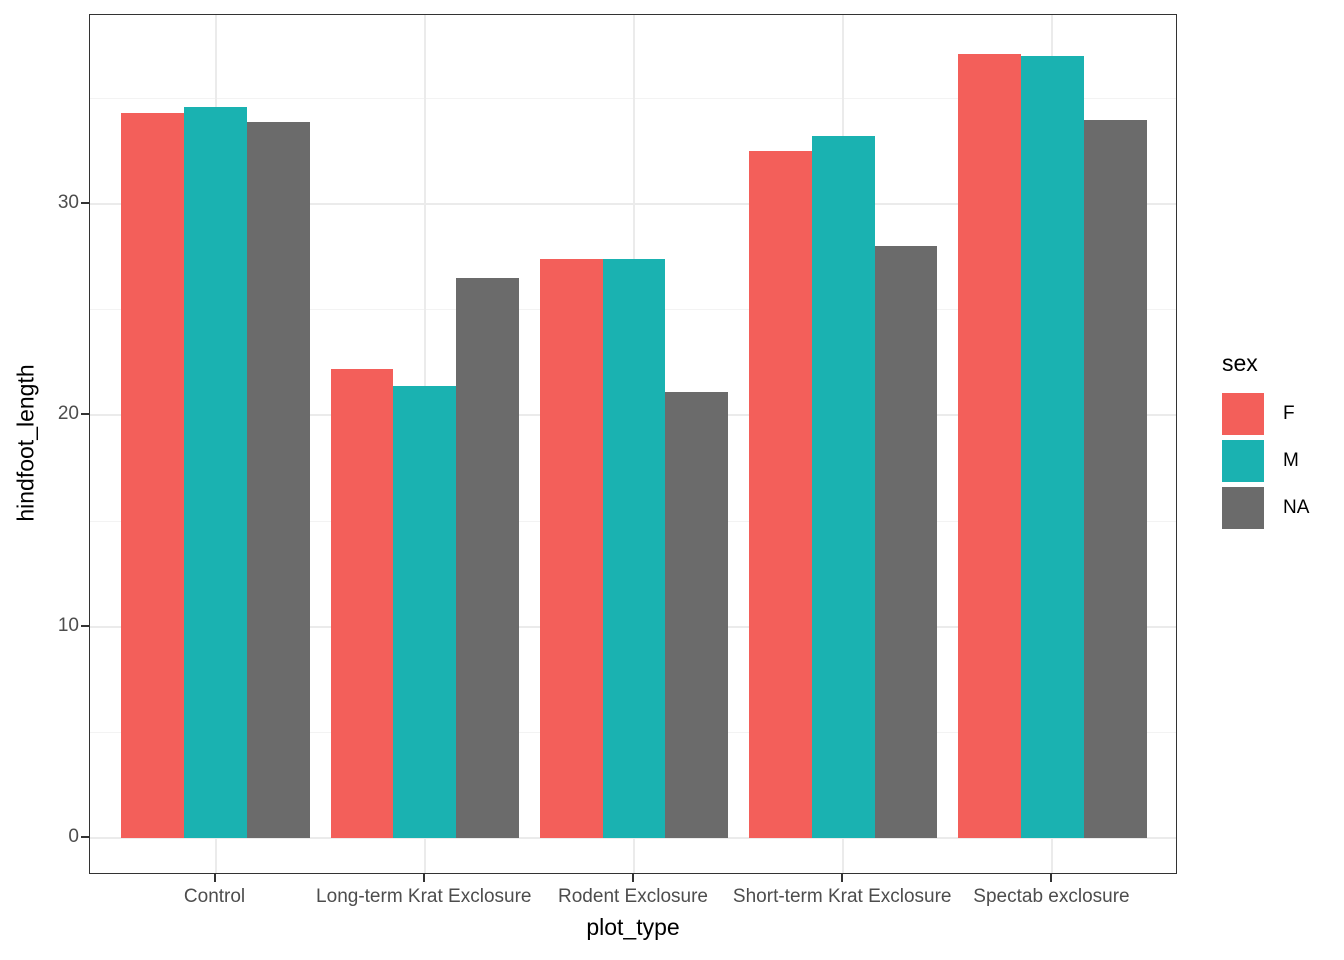  I want to click on bar-control-m, so click(215, 472).